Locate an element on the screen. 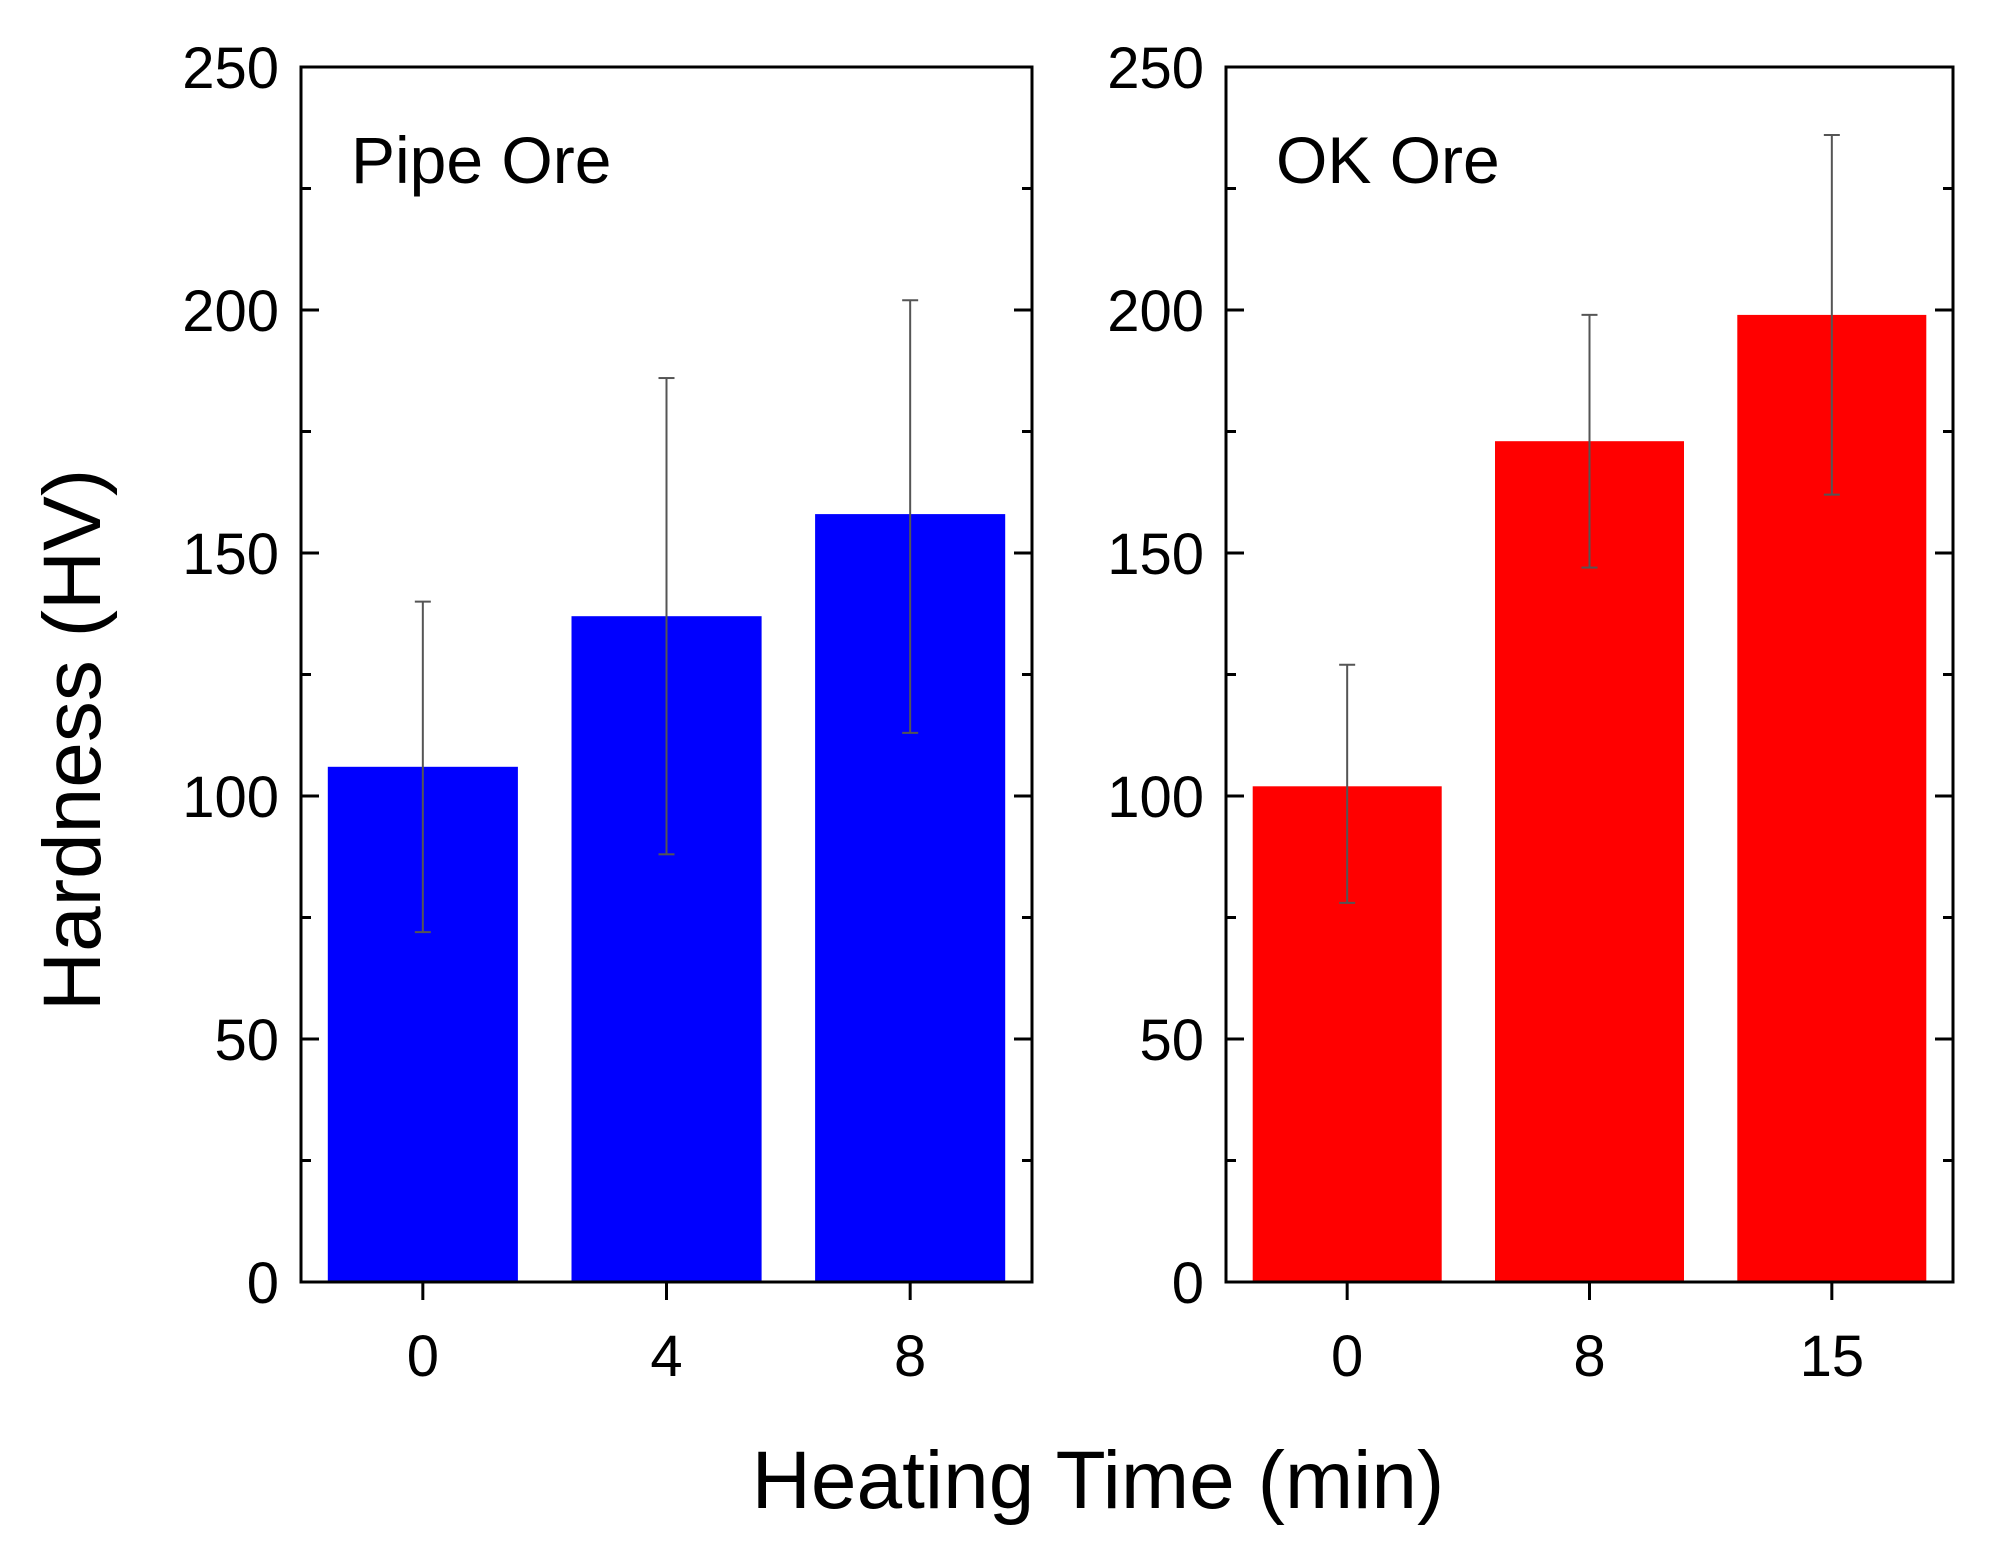  x-tick-label: 15 is located at coordinates (1832, 1356).